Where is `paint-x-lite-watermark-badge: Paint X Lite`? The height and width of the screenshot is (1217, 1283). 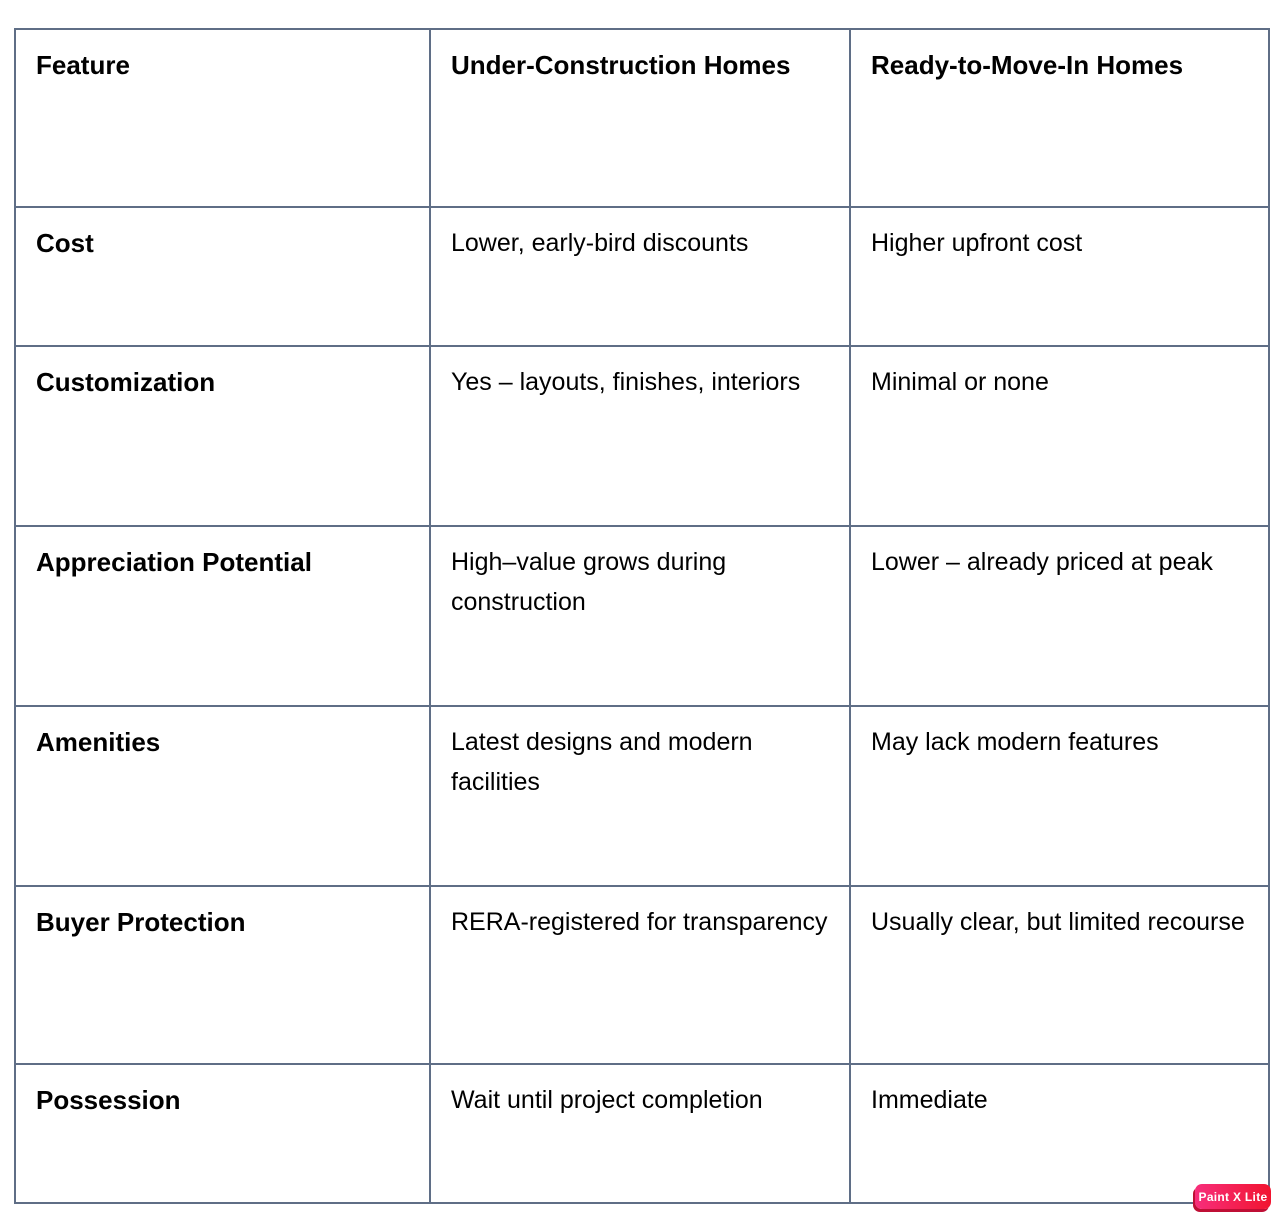
paint-x-lite-watermark-badge: Paint X Lite is located at coordinates (1233, 1196).